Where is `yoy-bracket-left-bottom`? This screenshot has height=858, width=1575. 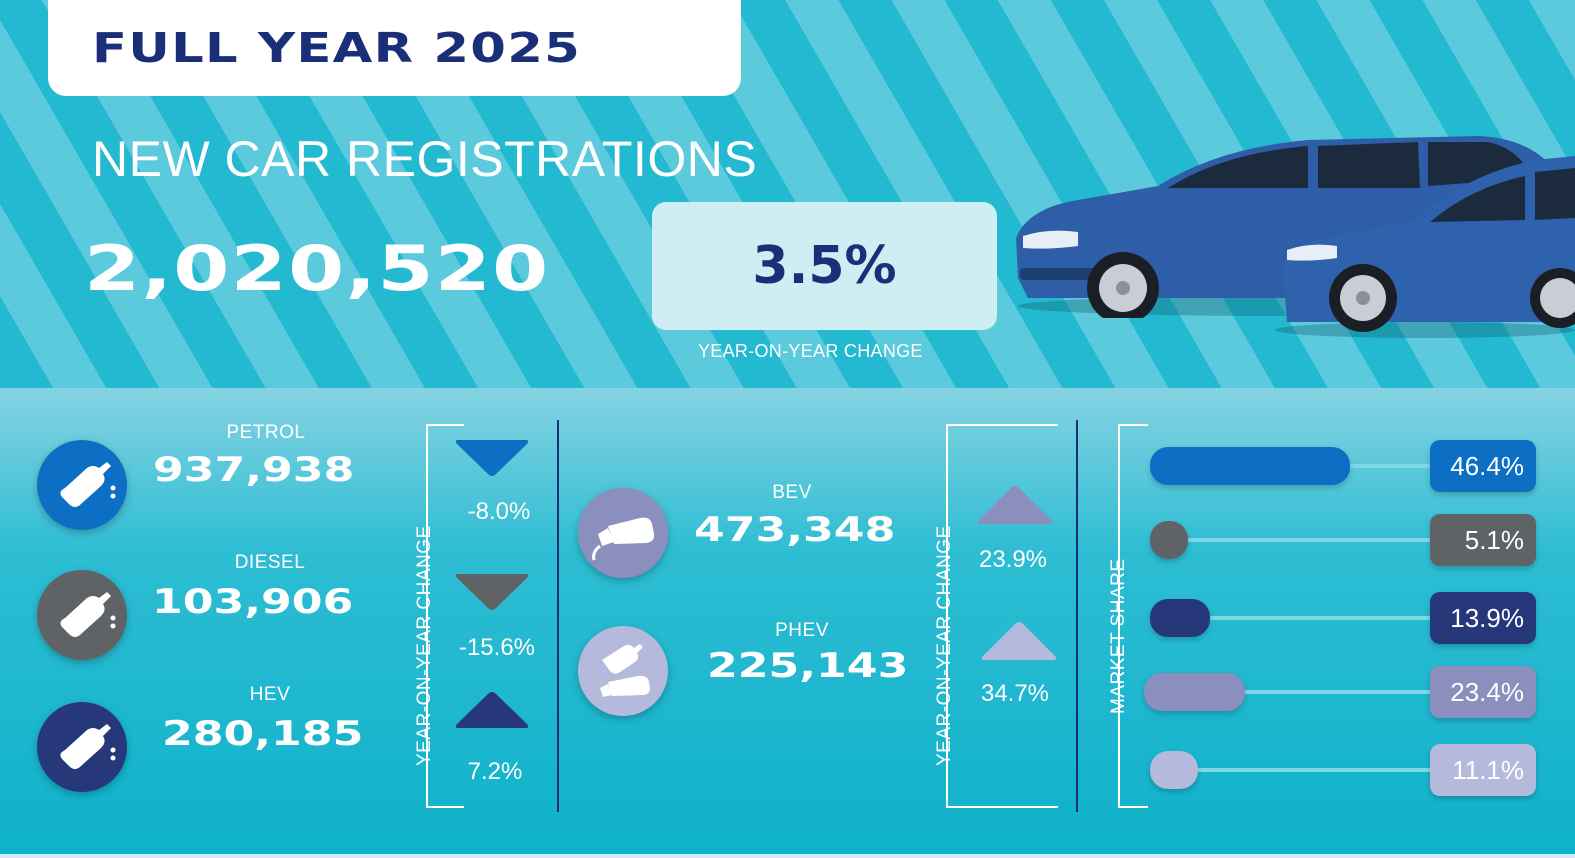 yoy-bracket-left-bottom is located at coordinates (445, 807).